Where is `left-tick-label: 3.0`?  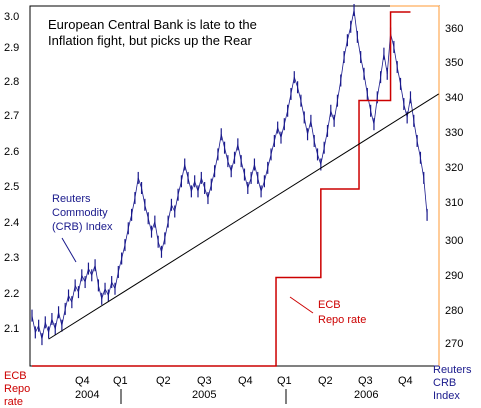 left-tick-label: 3.0 is located at coordinates (11, 17).